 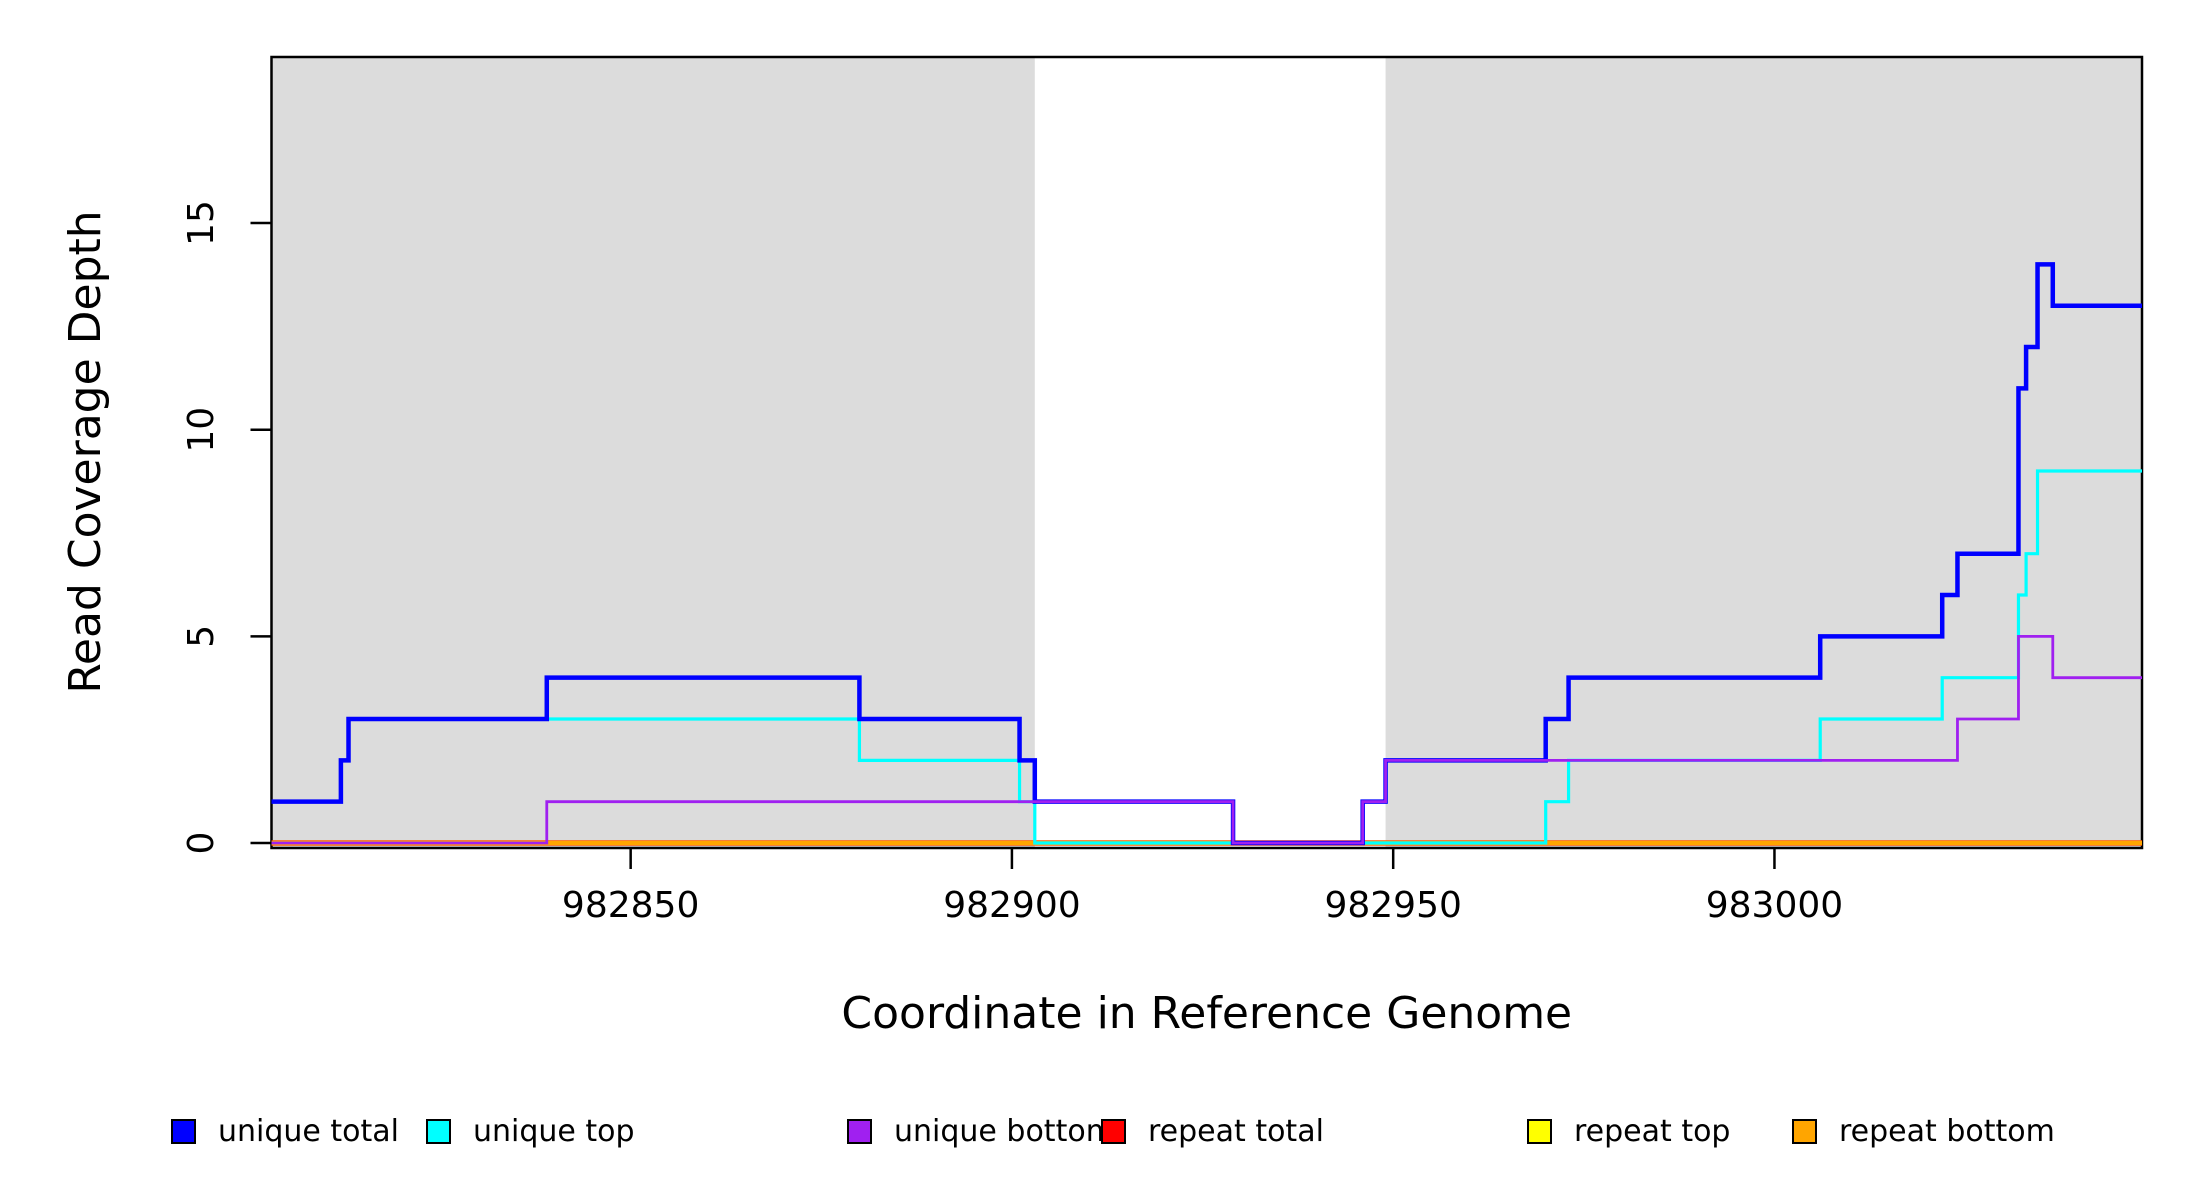 I want to click on legend-item-repeat-bottom: repeat bottom, so click(x=1923, y=1131).